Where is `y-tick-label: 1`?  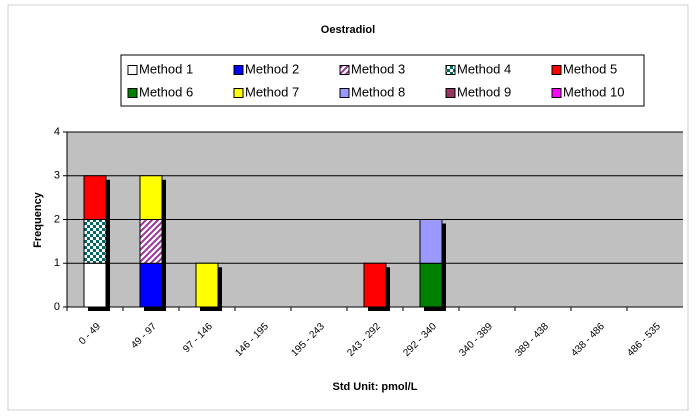
y-tick-label: 1 is located at coordinates (57, 263).